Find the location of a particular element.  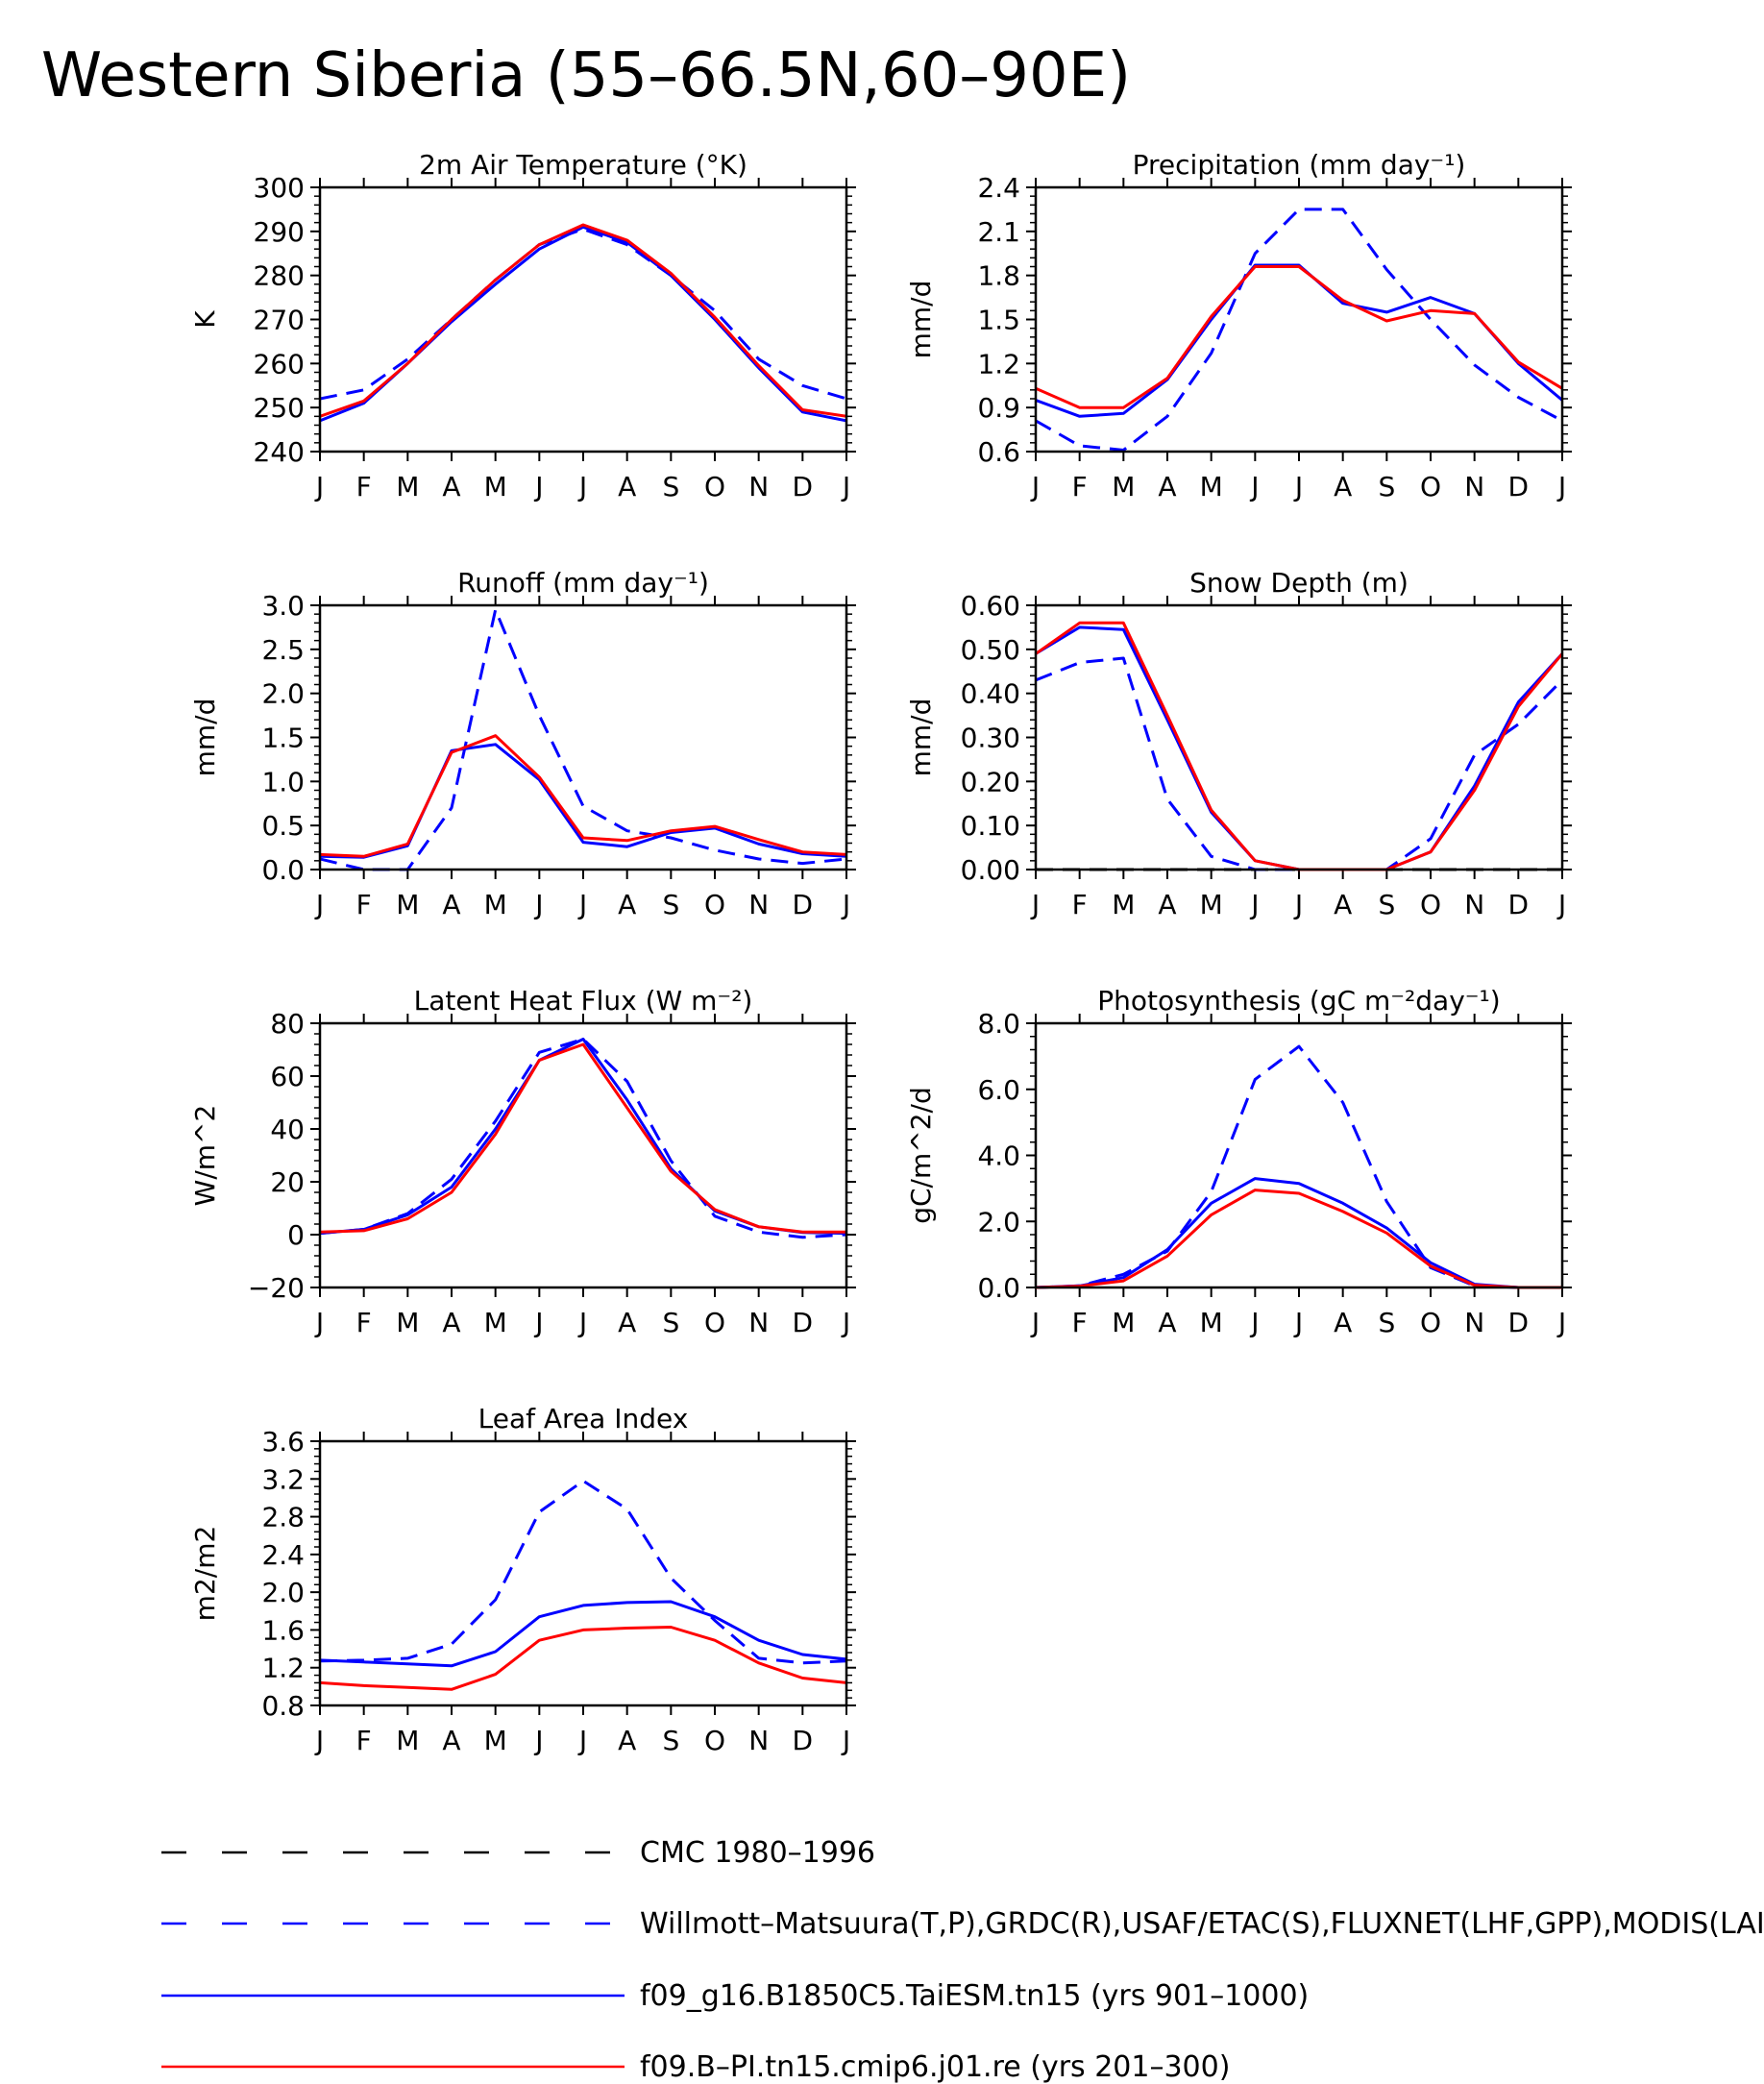

y-tick-label: 3.2 is located at coordinates (283, 1479).